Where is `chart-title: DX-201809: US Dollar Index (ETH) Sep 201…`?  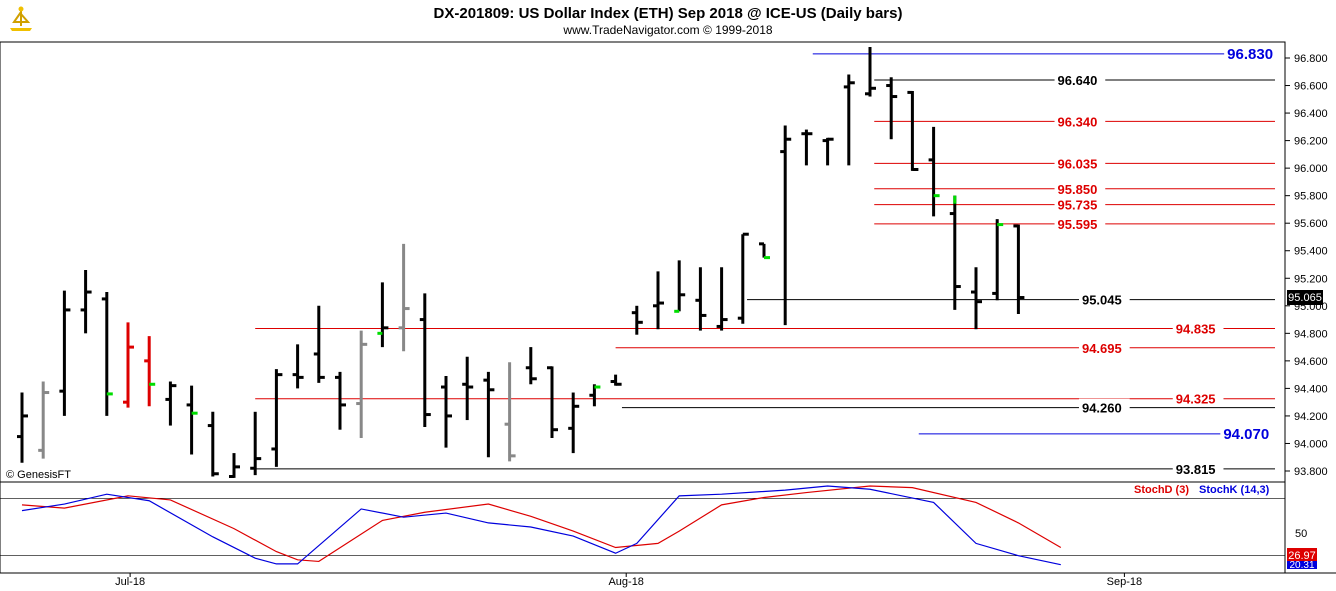
chart-title: DX-201809: US Dollar Index (ETH) Sep 201… is located at coordinates (668, 13).